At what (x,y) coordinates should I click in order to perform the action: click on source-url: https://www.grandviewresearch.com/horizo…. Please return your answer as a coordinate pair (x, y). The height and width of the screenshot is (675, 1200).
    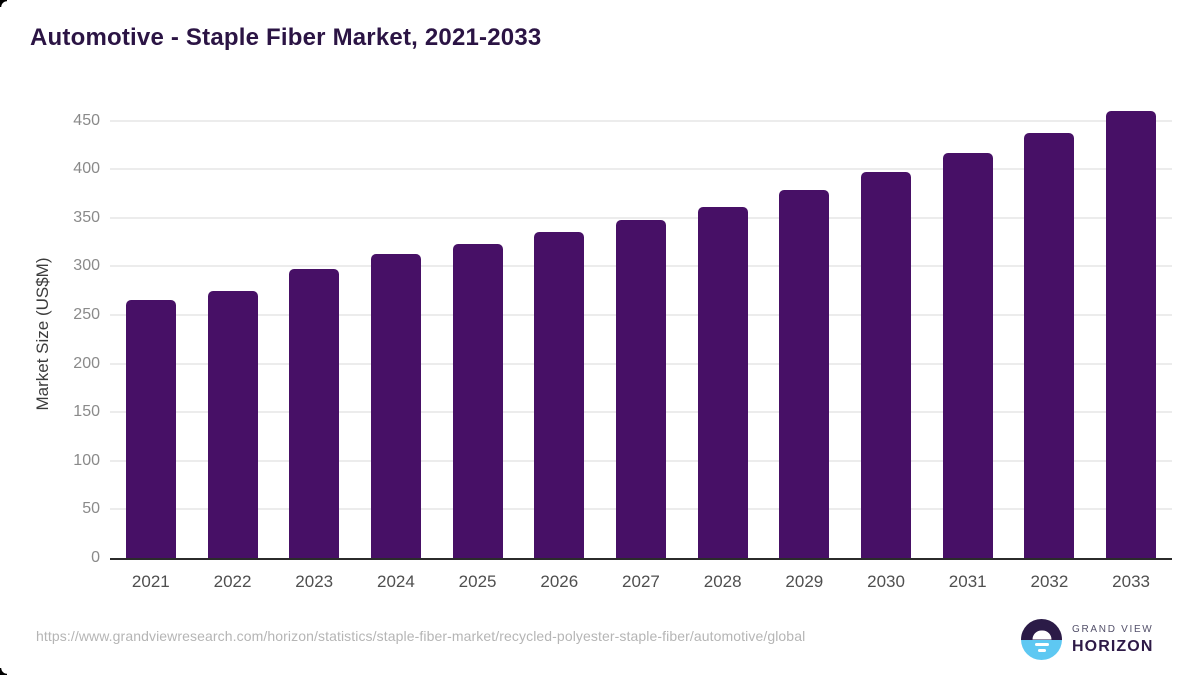
    Looking at the image, I should click on (421, 636).